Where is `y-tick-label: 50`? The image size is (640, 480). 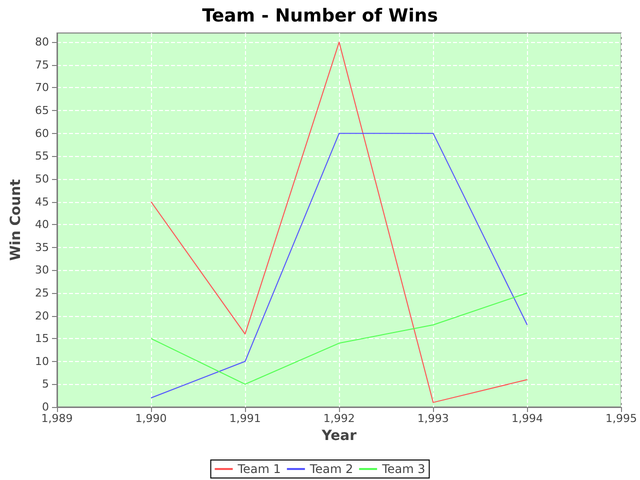 y-tick-label: 50 is located at coordinates (42, 179).